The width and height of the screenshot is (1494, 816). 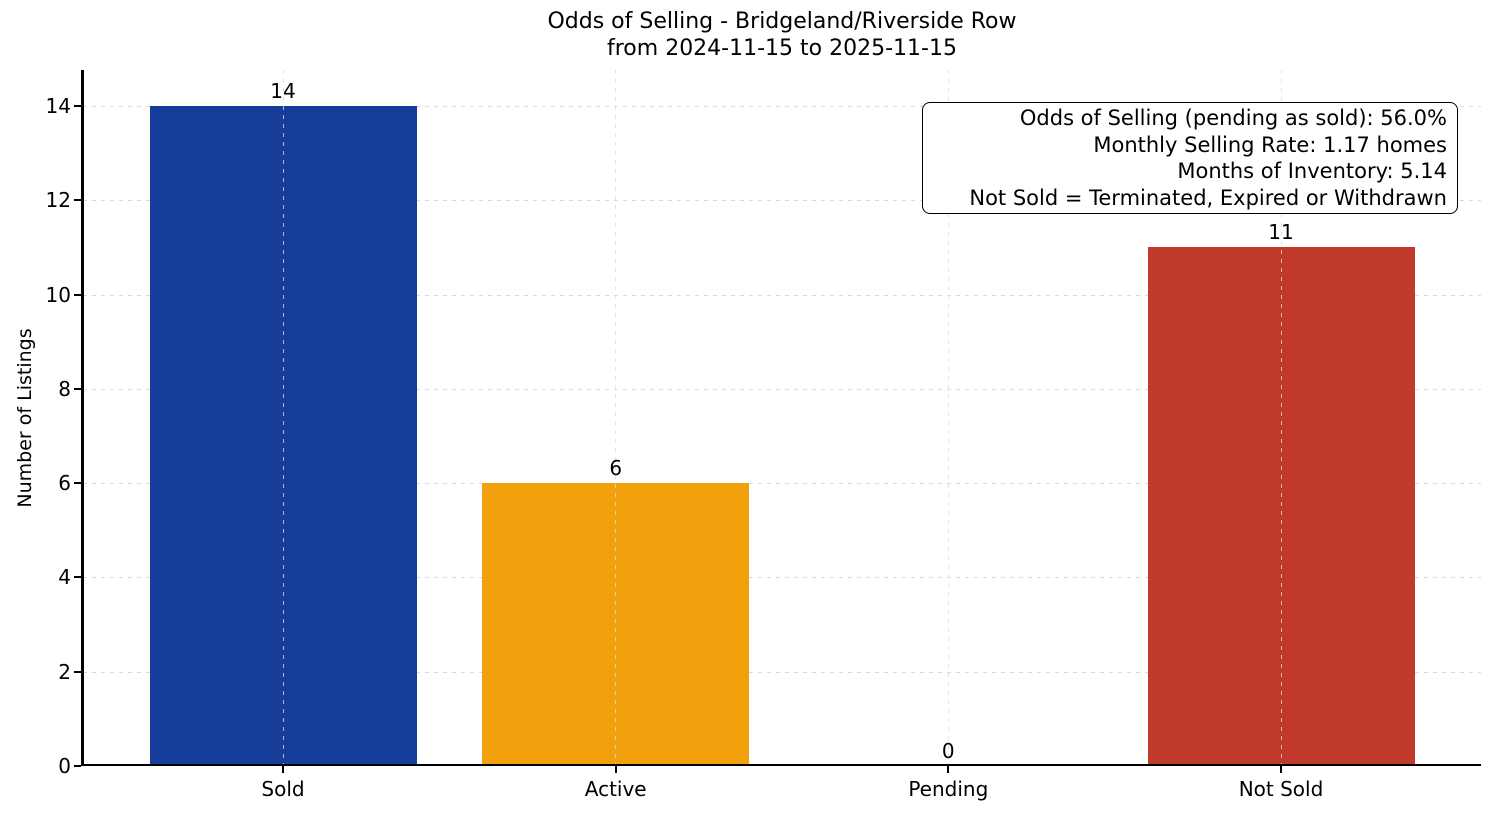 I want to click on y-tick-label: 6, so click(x=64, y=483).